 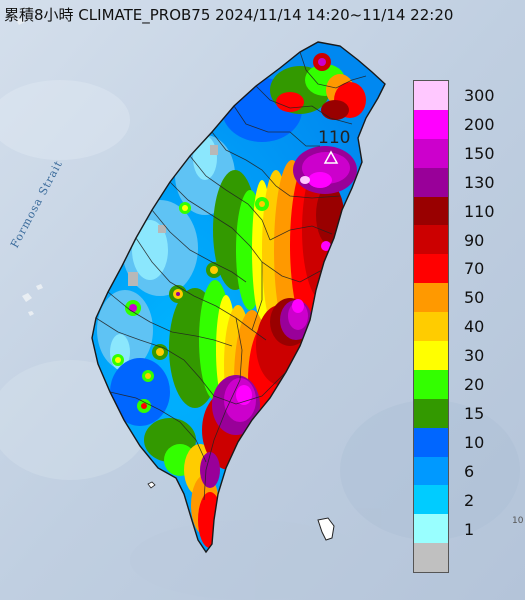 What do you see at coordinates (474, 269) in the screenshot?
I see `legend-label: 70` at bounding box center [474, 269].